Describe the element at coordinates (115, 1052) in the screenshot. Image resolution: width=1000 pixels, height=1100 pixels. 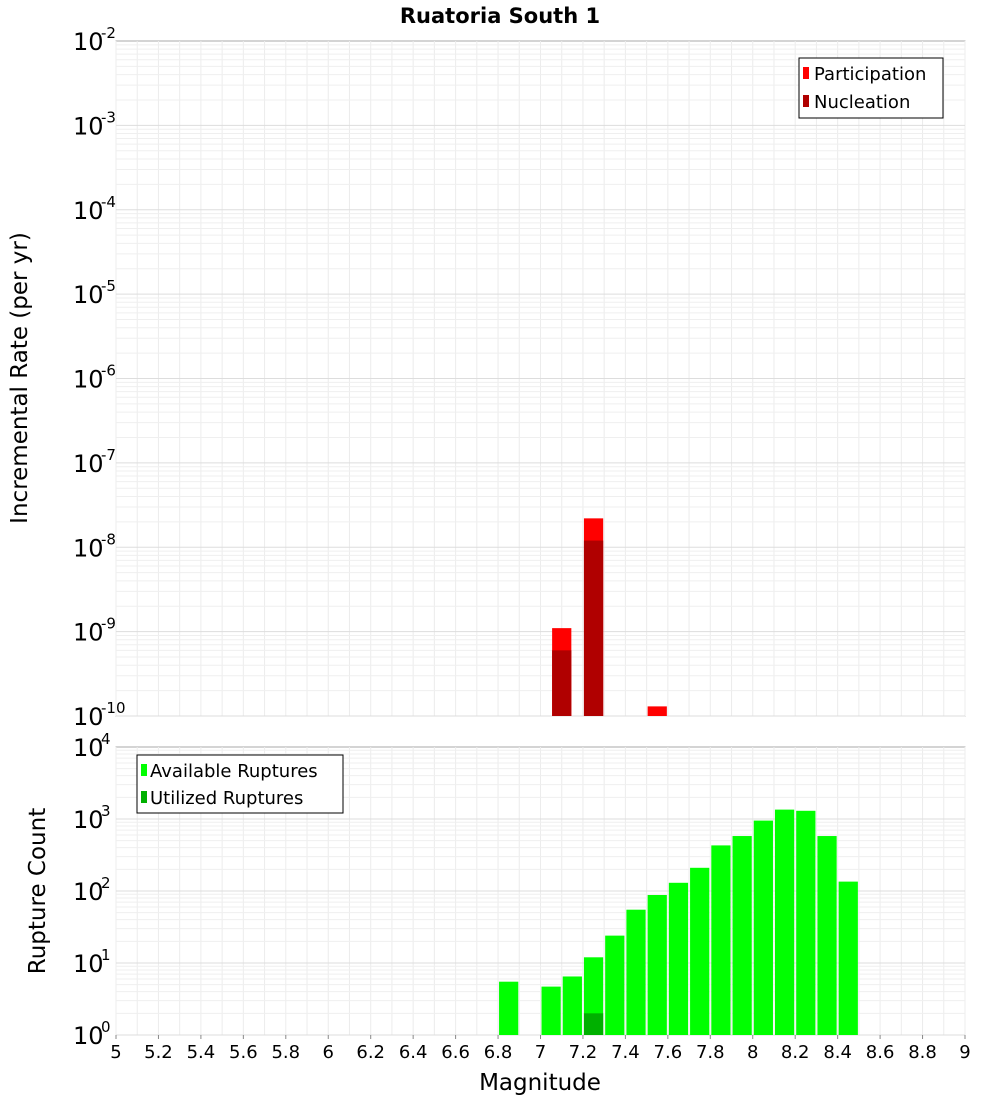
I see `x-tick-label: 5` at that location.